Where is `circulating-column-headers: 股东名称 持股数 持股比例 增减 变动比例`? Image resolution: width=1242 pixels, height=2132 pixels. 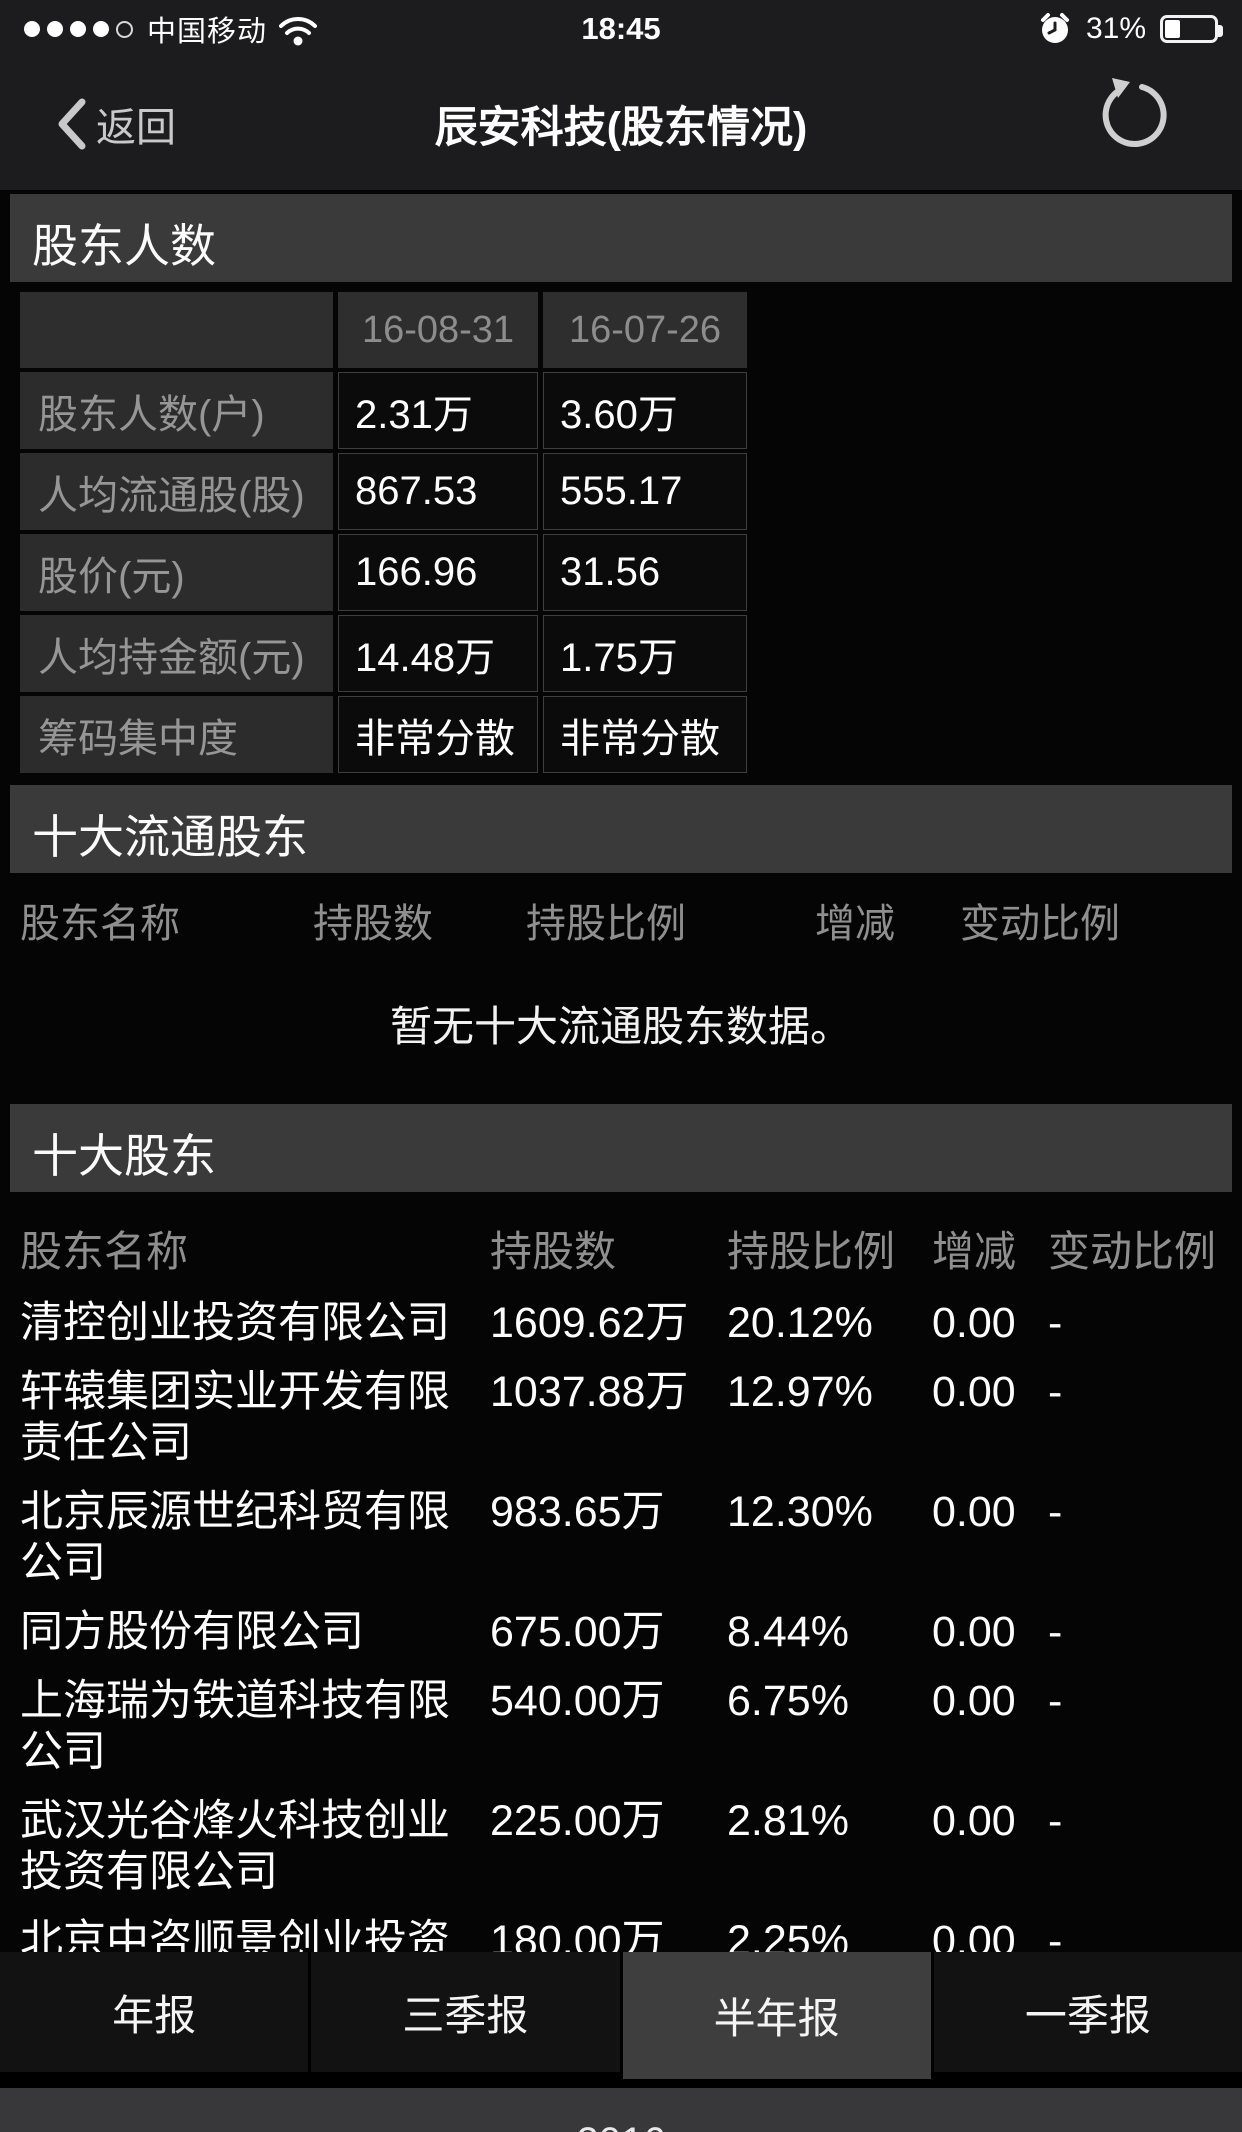
circulating-column-headers: 股东名称 持股数 持股比例 增减 变动比例 is located at coordinates (621, 924).